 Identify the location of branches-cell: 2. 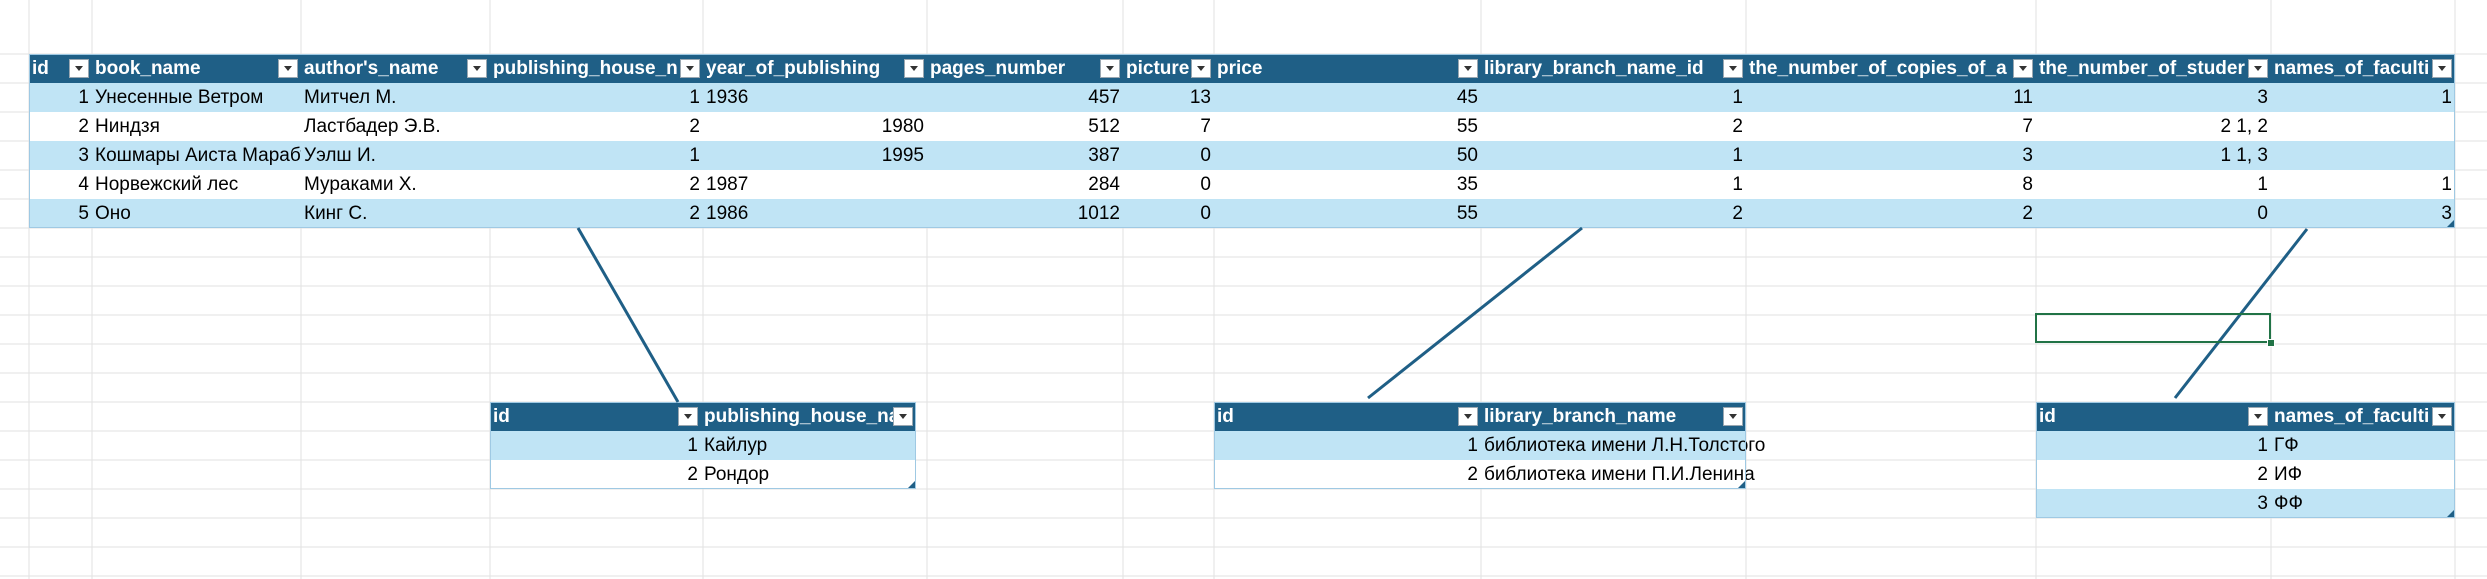
(1472, 474).